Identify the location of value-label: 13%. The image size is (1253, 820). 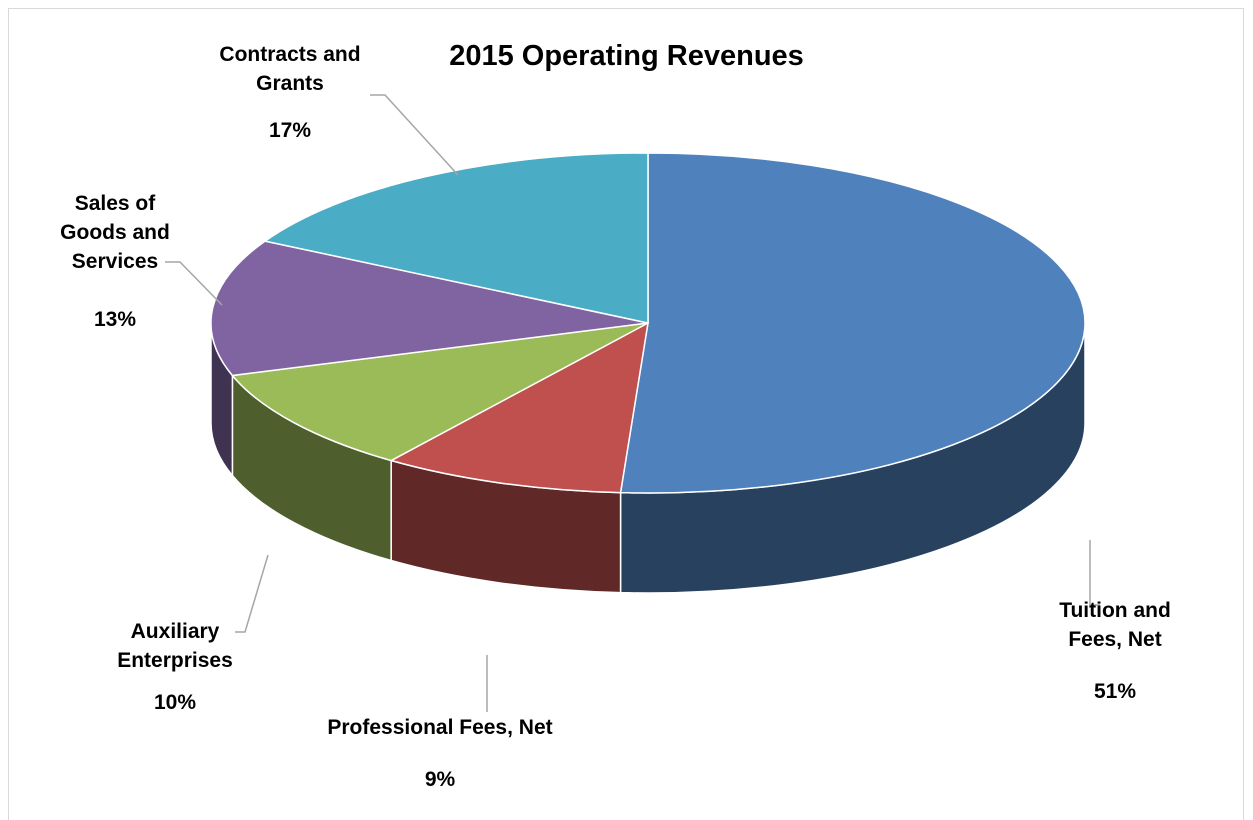
(115, 319).